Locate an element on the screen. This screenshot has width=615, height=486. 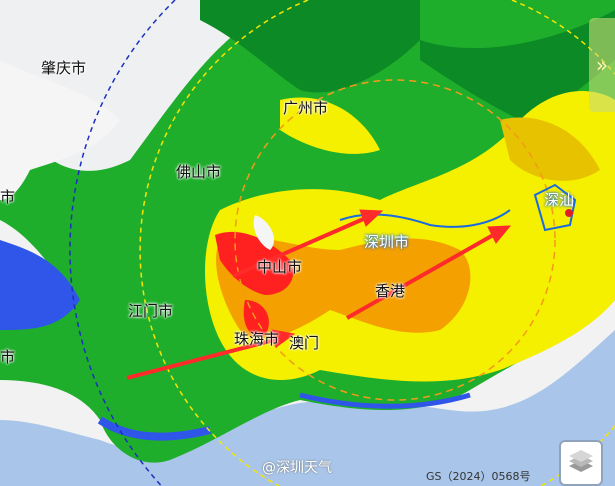
range-ring-middle is located at coordinates (563, 37).